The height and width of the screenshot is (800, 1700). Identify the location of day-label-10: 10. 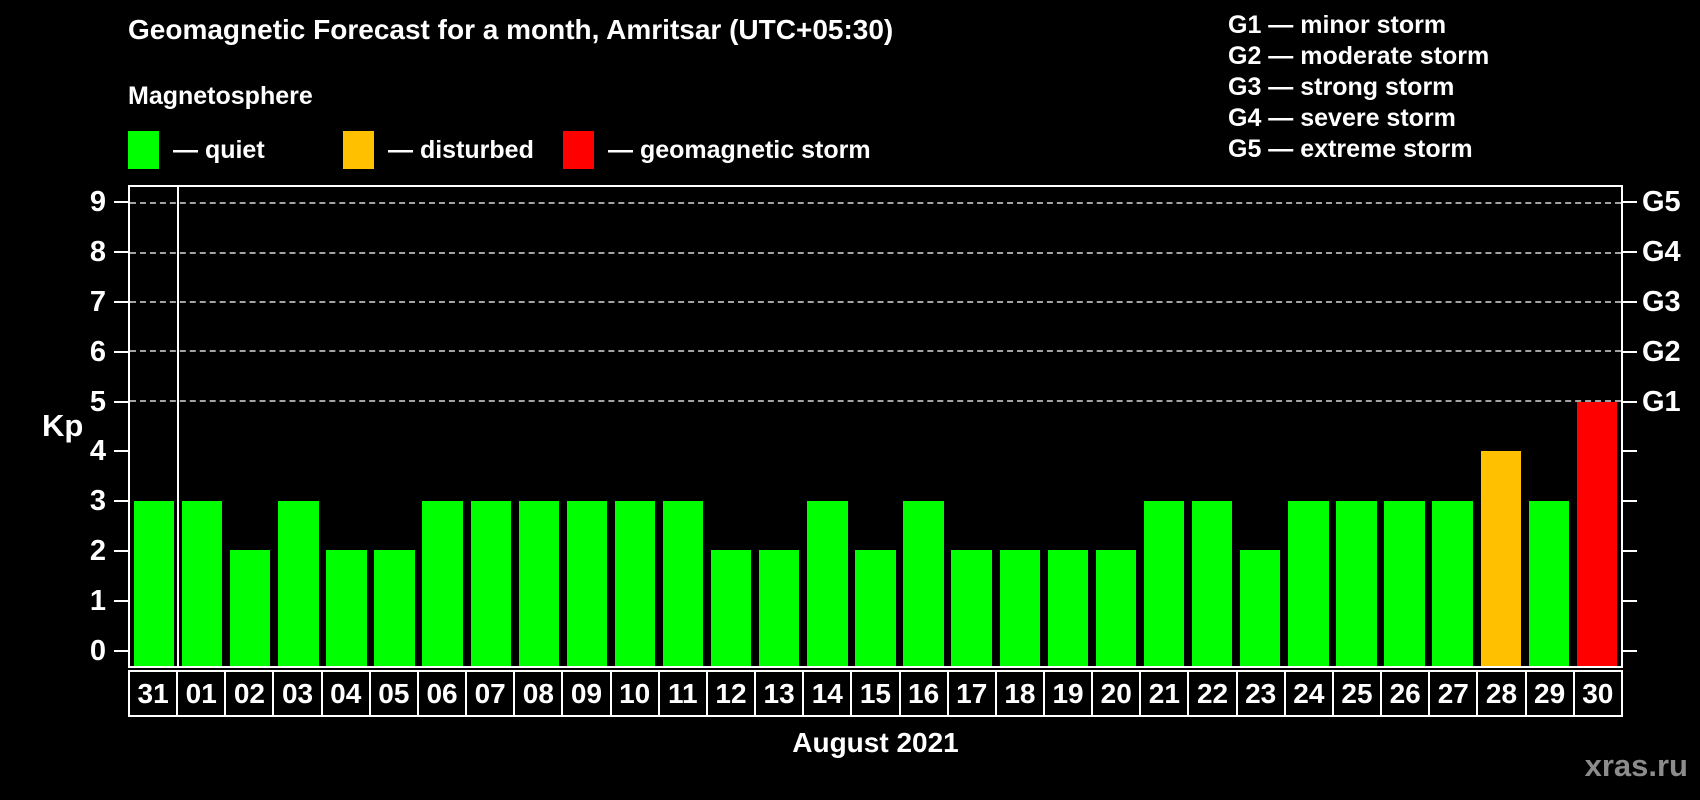
(635, 693).